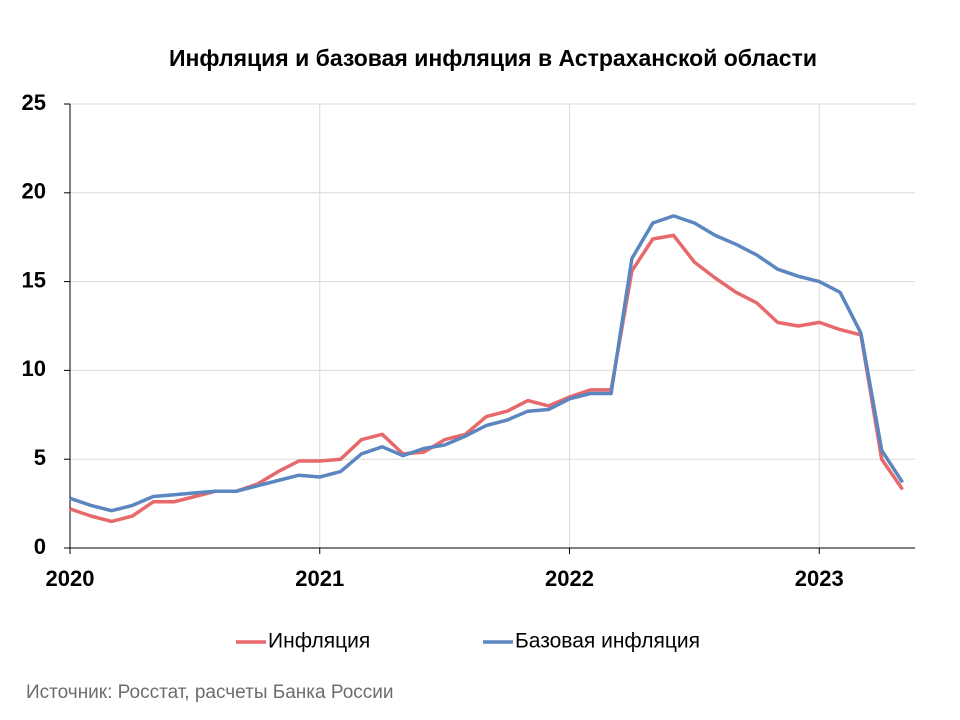 The image size is (960, 720). I want to click on y-tick-label: 25, so click(34, 102).